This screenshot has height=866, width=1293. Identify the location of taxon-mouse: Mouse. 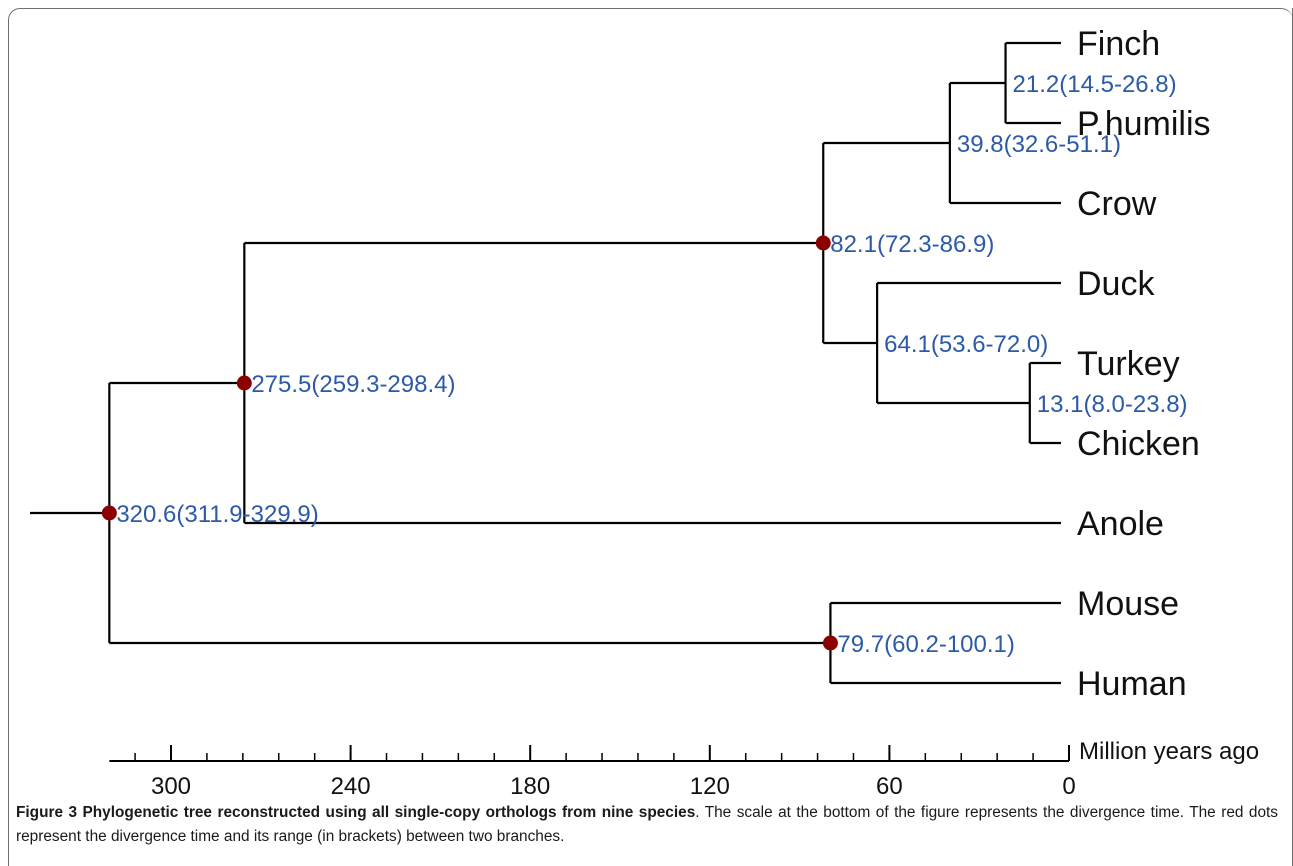
(1128, 604).